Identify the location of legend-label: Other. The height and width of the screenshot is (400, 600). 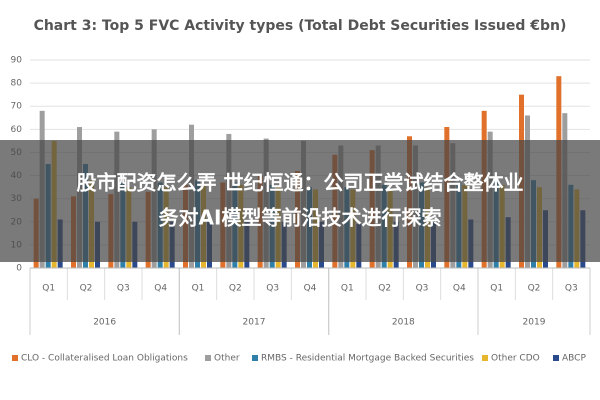
(227, 359).